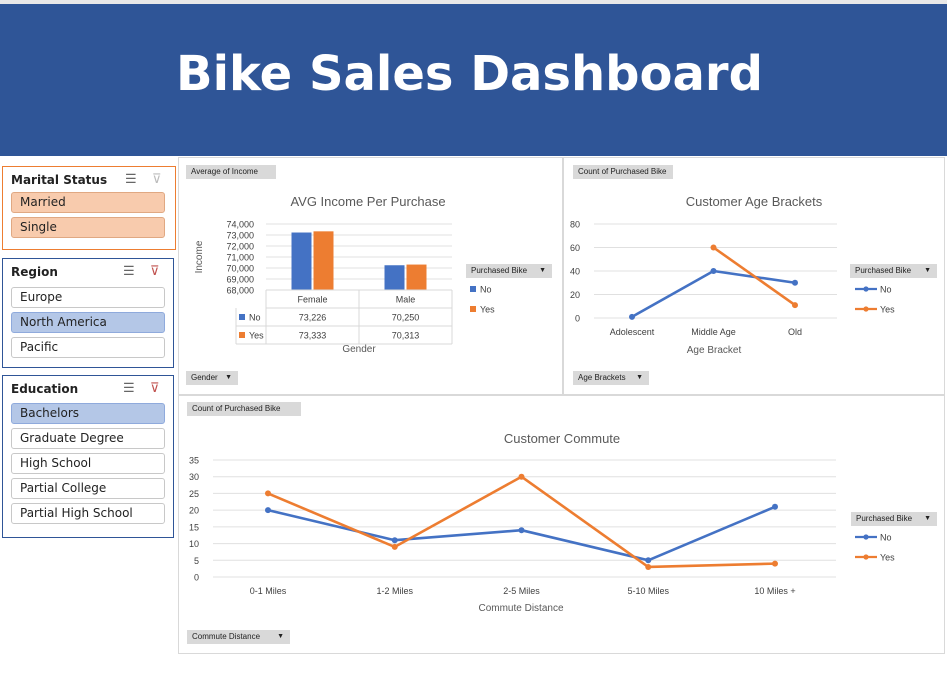  Describe the element at coordinates (34, 272) in the screenshot. I see `slicer-region-title: Region` at that location.